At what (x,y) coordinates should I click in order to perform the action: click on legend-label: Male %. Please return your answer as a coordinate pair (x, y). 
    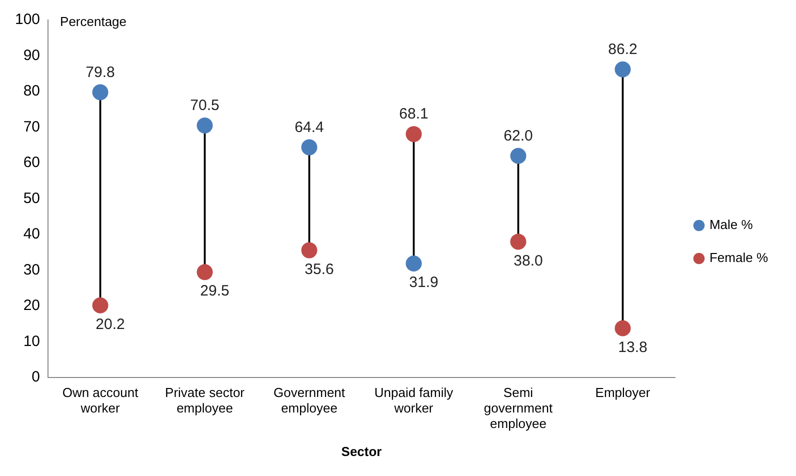
    Looking at the image, I should click on (731, 224).